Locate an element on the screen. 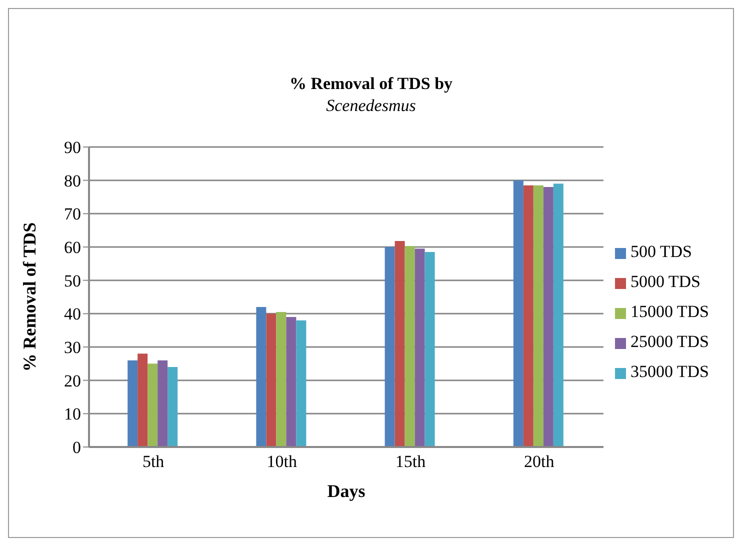  y-tick-label: 0 is located at coordinates (76, 448).